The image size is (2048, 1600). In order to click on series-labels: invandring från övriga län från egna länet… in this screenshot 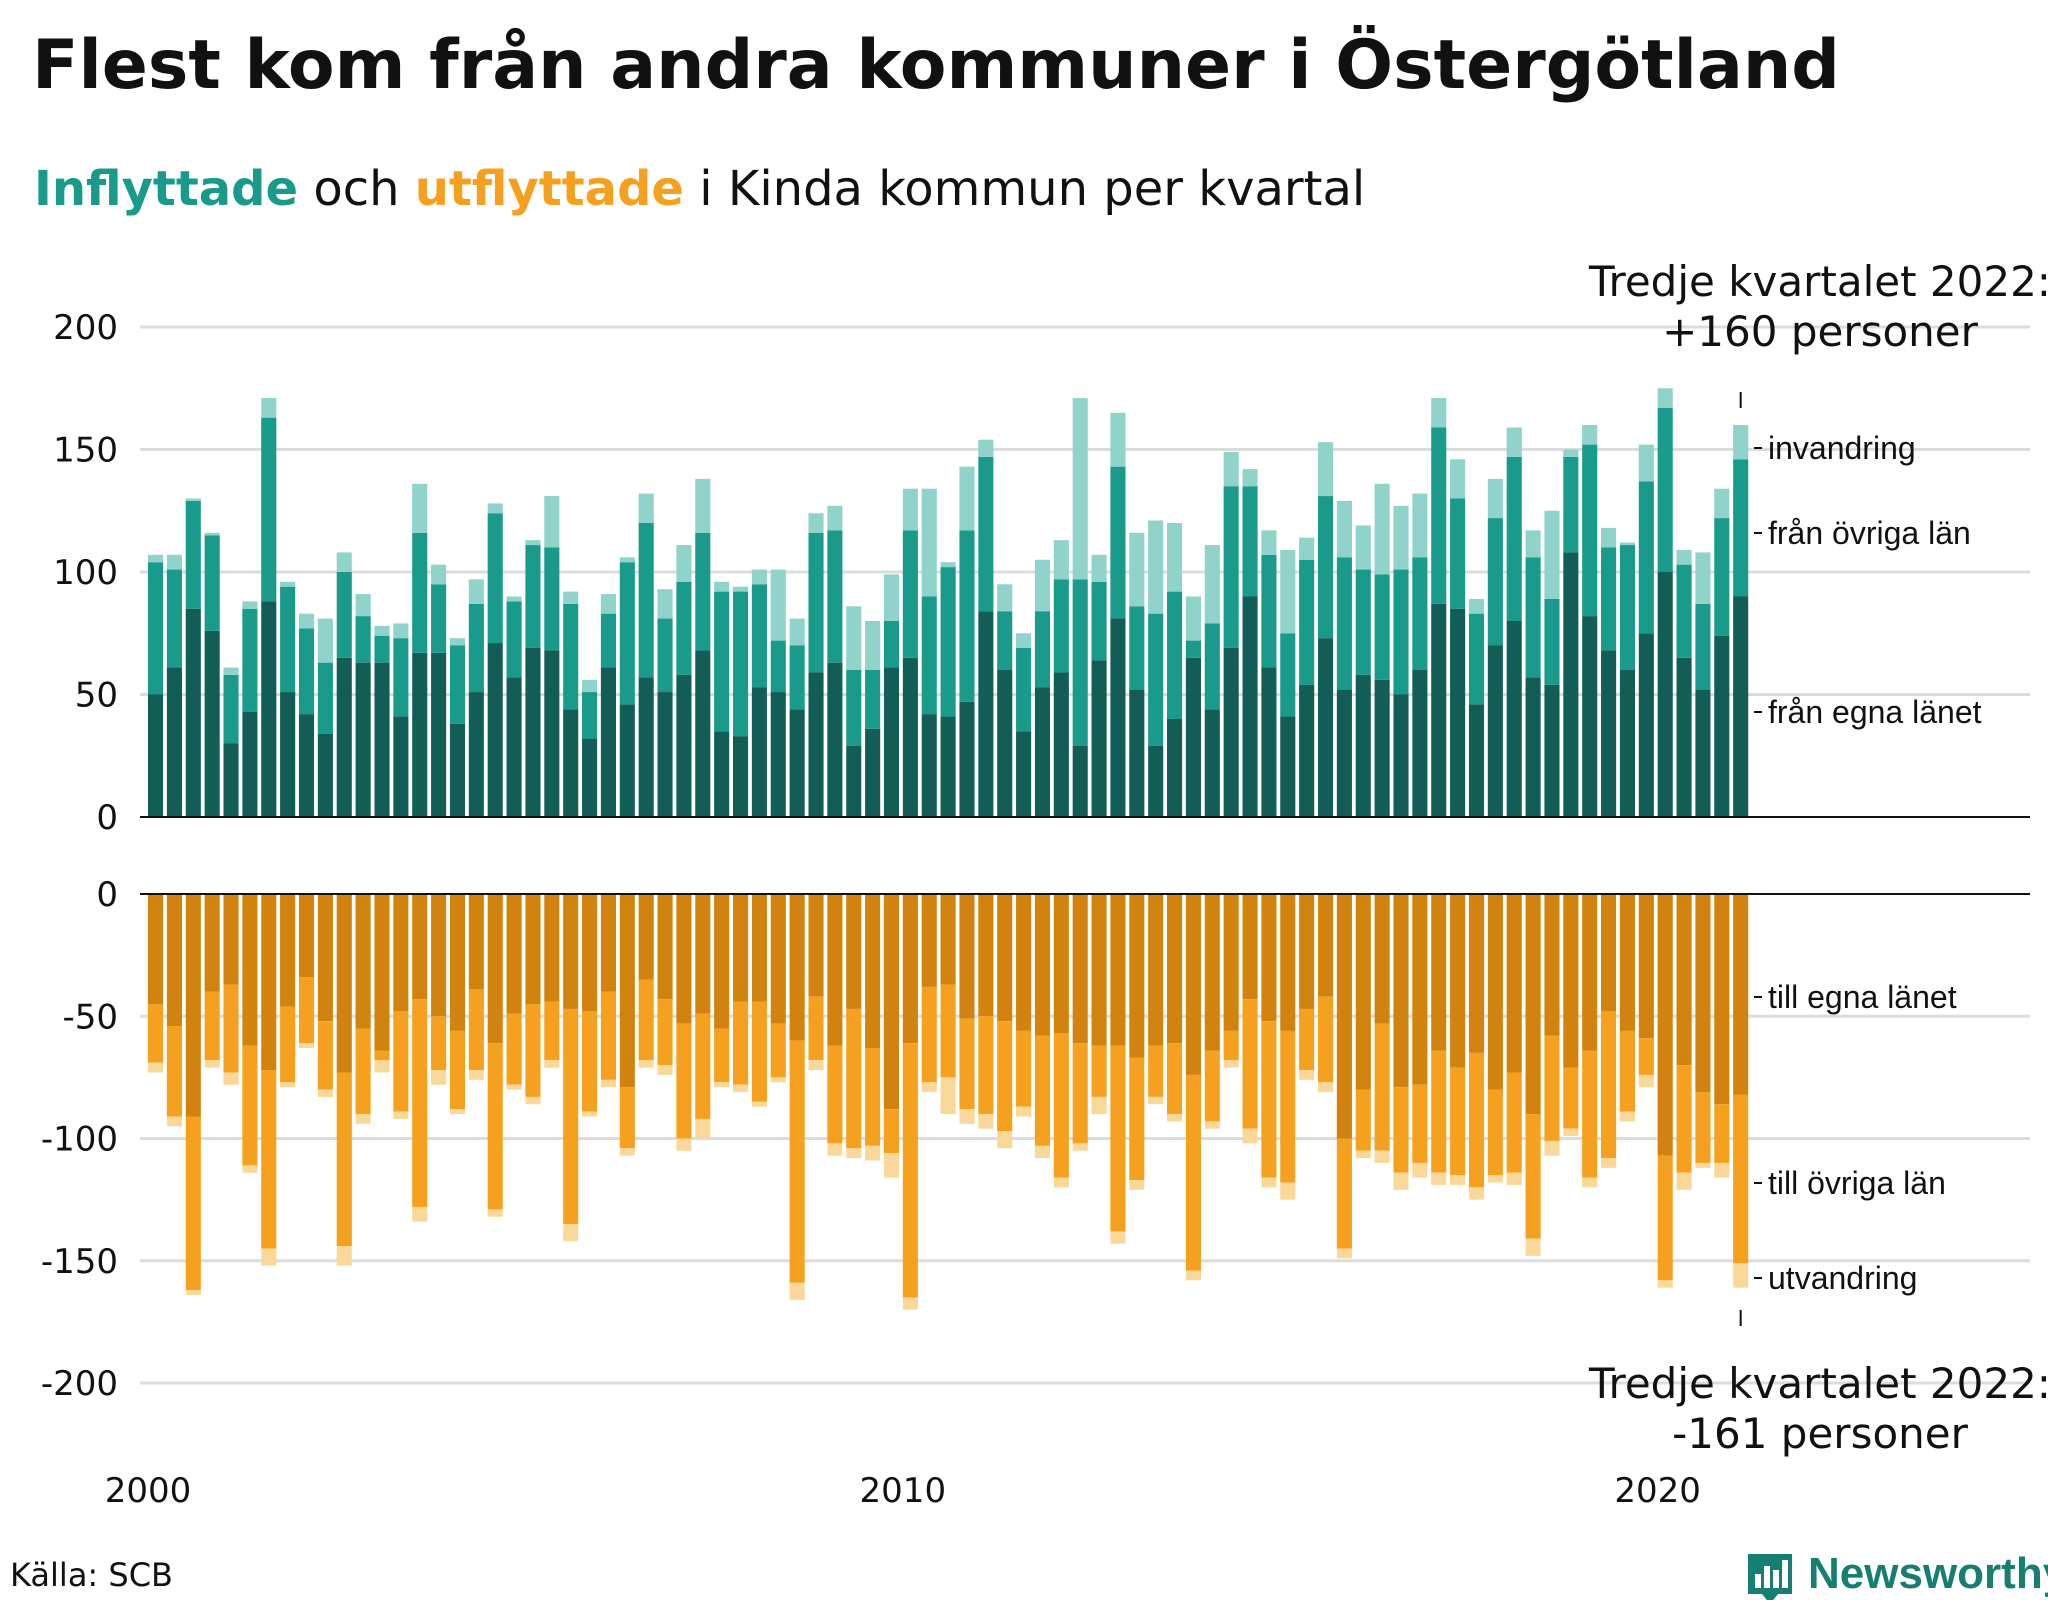, I will do `click(1868, 863)`.